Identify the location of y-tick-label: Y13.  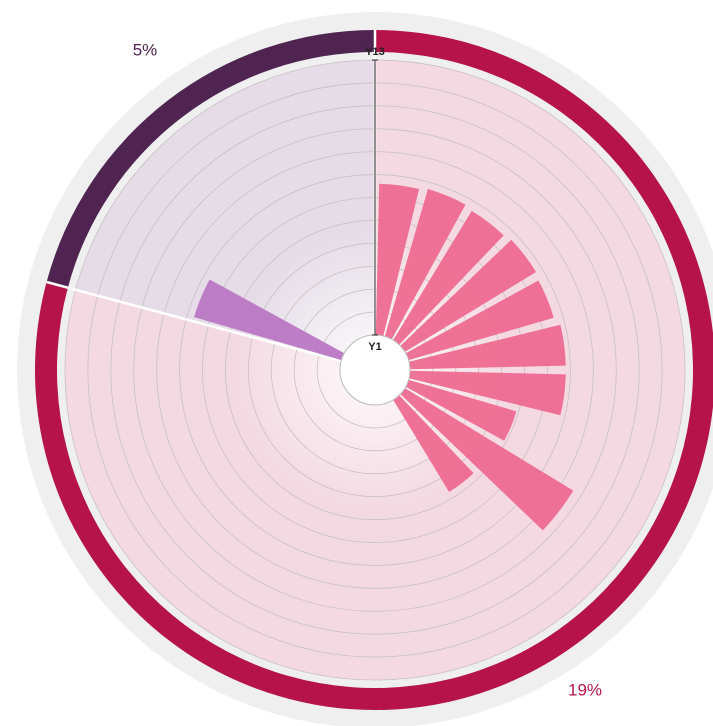
(375, 52).